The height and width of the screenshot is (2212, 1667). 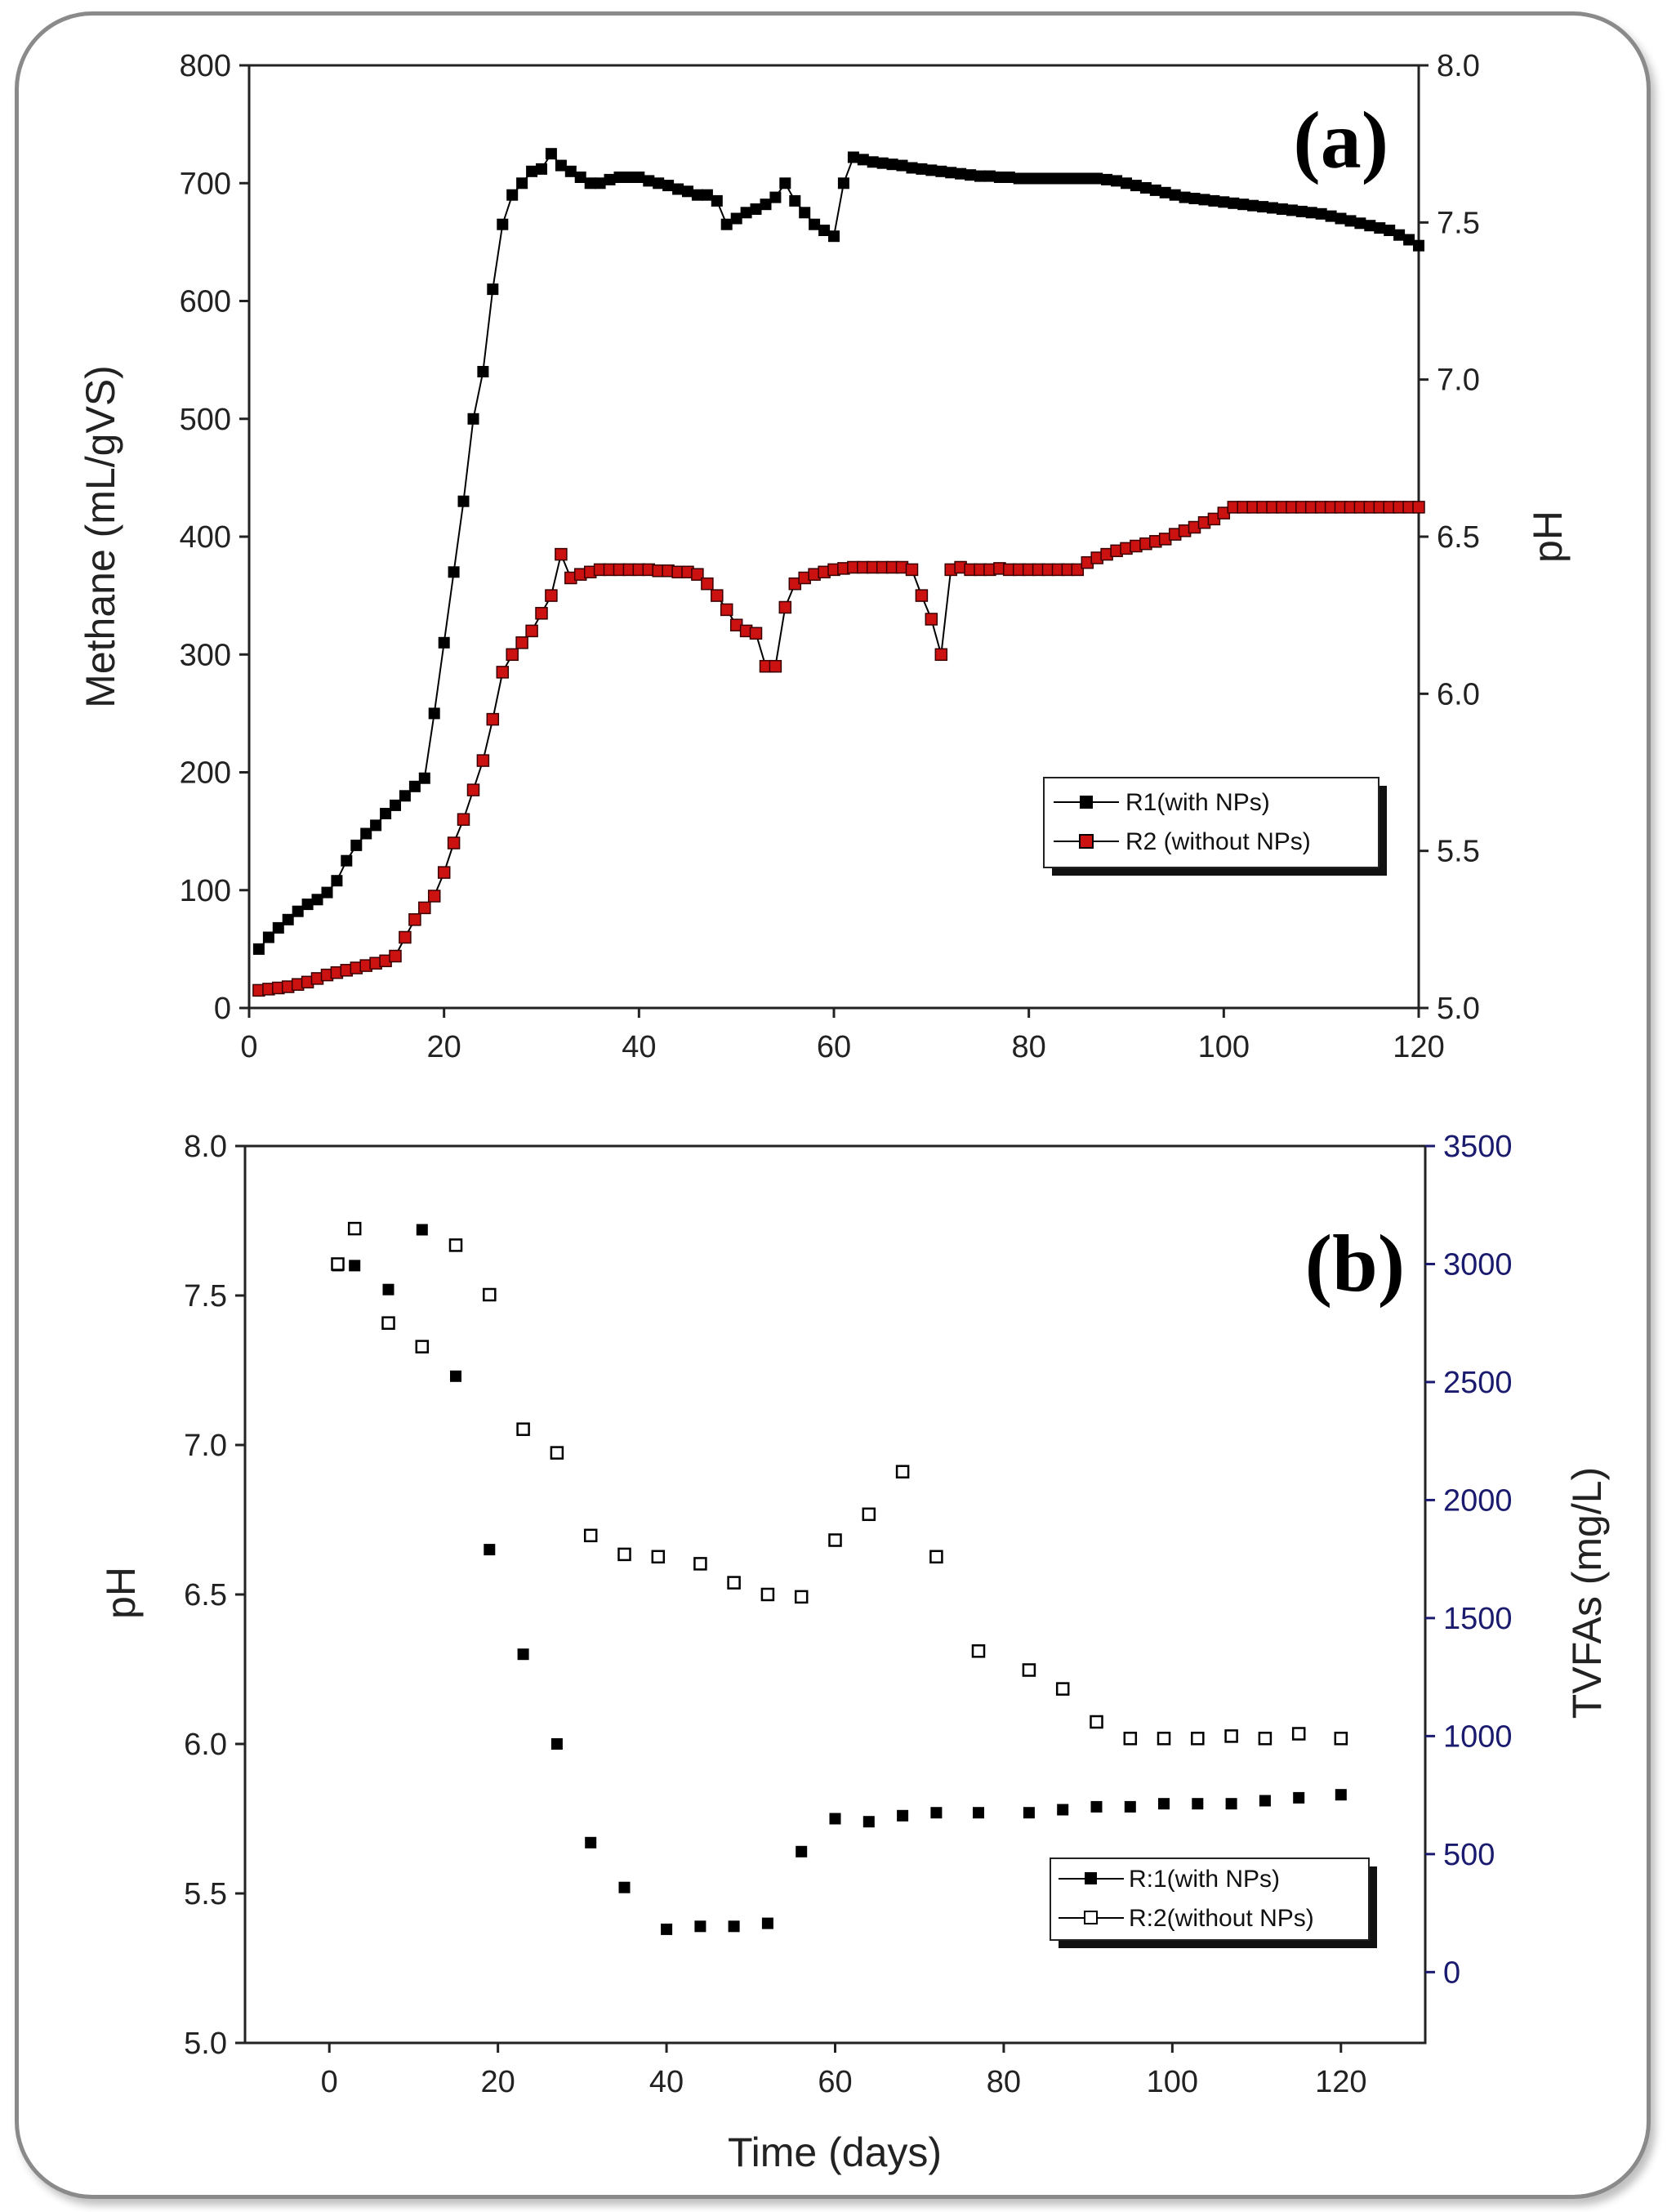 What do you see at coordinates (444, 1047) in the screenshot?
I see `a-xtick-label: 20` at bounding box center [444, 1047].